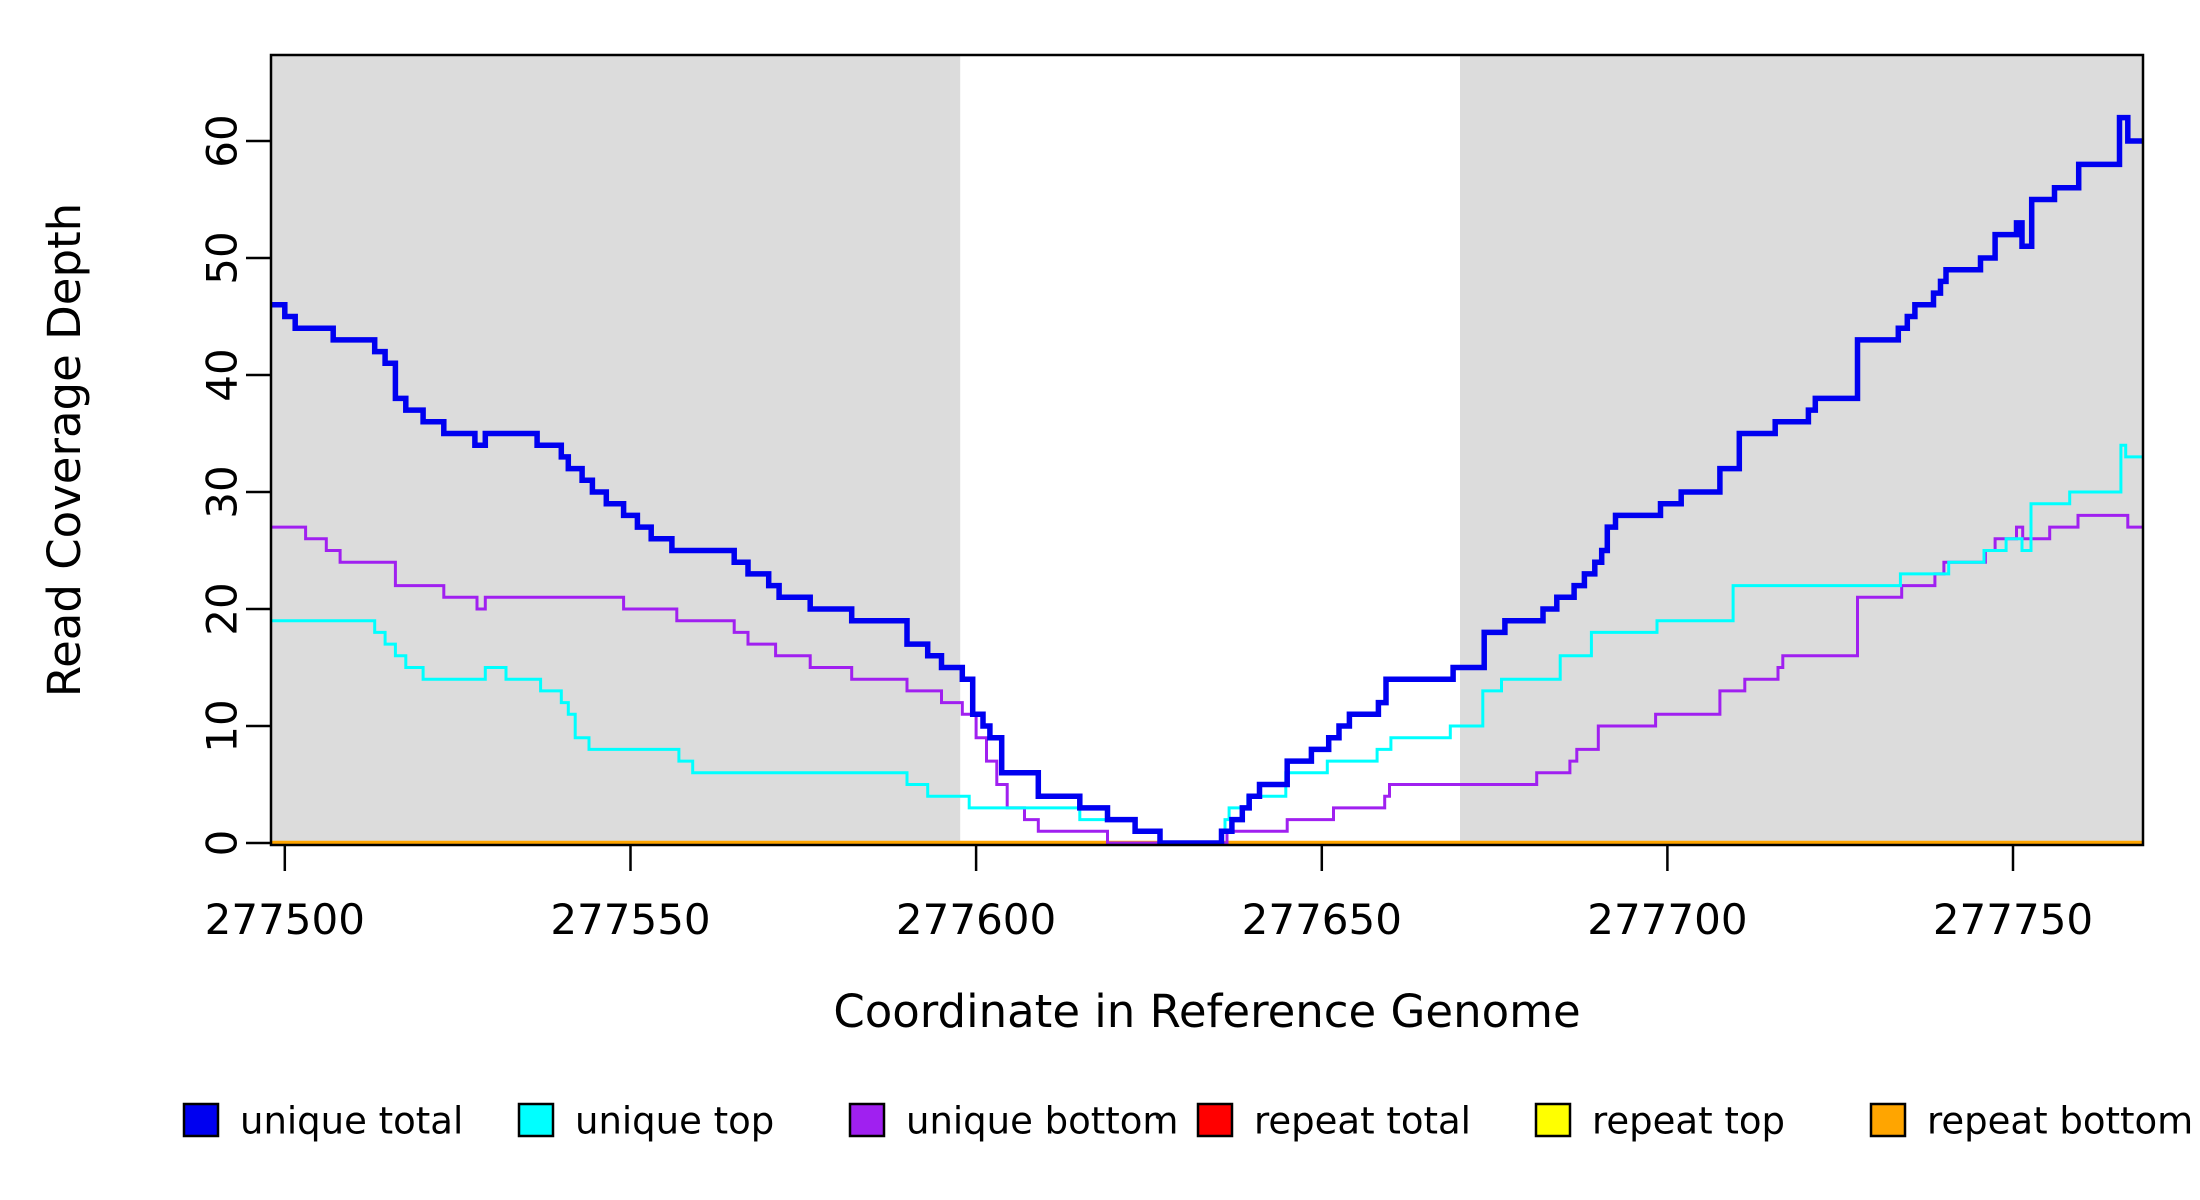 The width and height of the screenshot is (2200, 1200). What do you see at coordinates (1215, 1120) in the screenshot?
I see `legend-swatch-repeat-total` at bounding box center [1215, 1120].